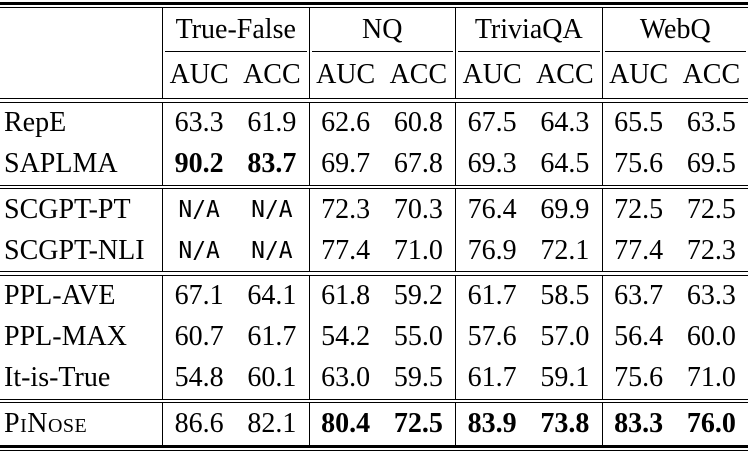 Image resolution: width=748 pixels, height=470 pixels. I want to click on row-label: SCGPT-PT, so click(67, 209).